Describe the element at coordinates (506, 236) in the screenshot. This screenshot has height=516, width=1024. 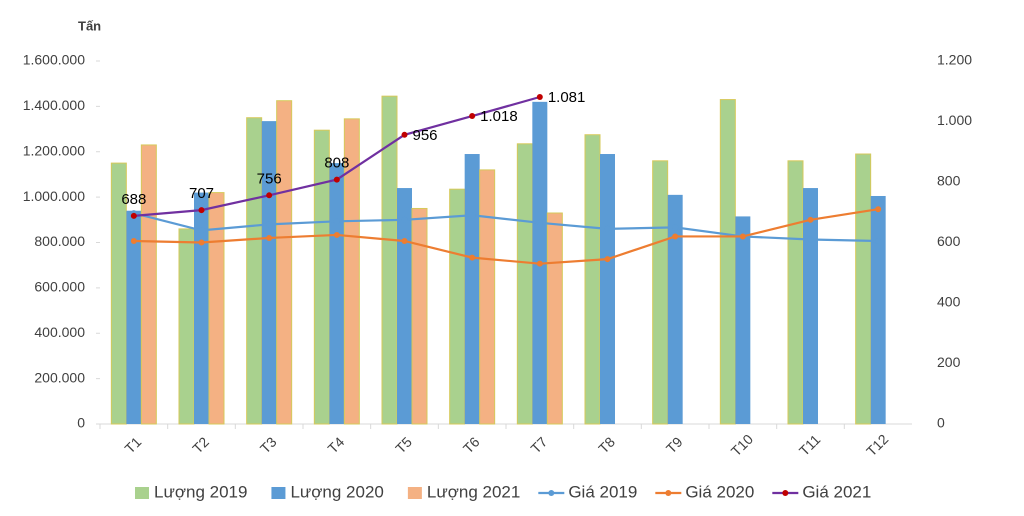
I see `line` at that location.